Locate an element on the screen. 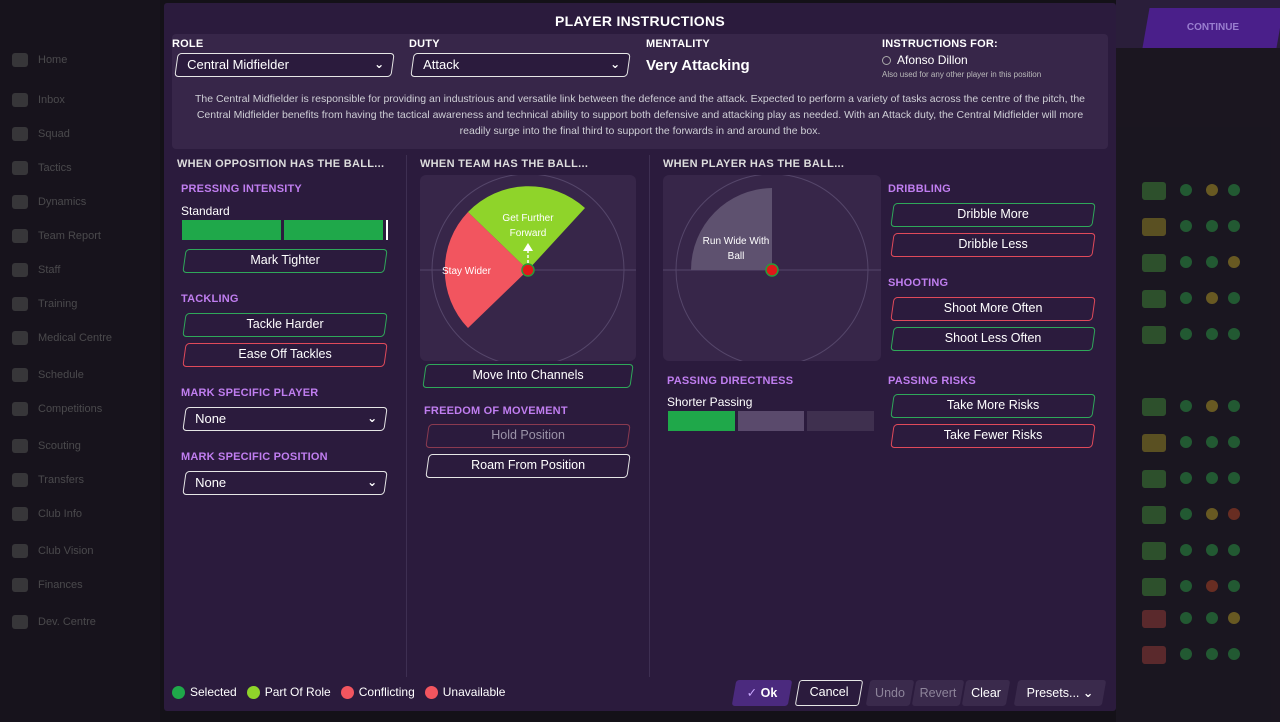  pressing-intensity-slider is located at coordinates (285, 230).